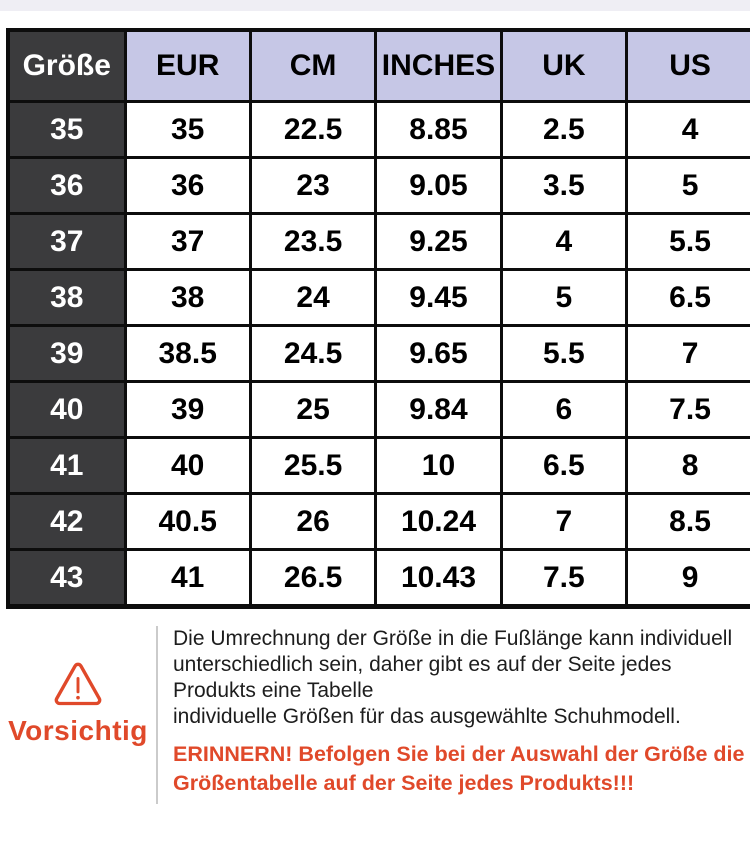 The image size is (750, 843). Describe the element at coordinates (438, 521) in the screenshot. I see `size-cell: 10.24` at that location.